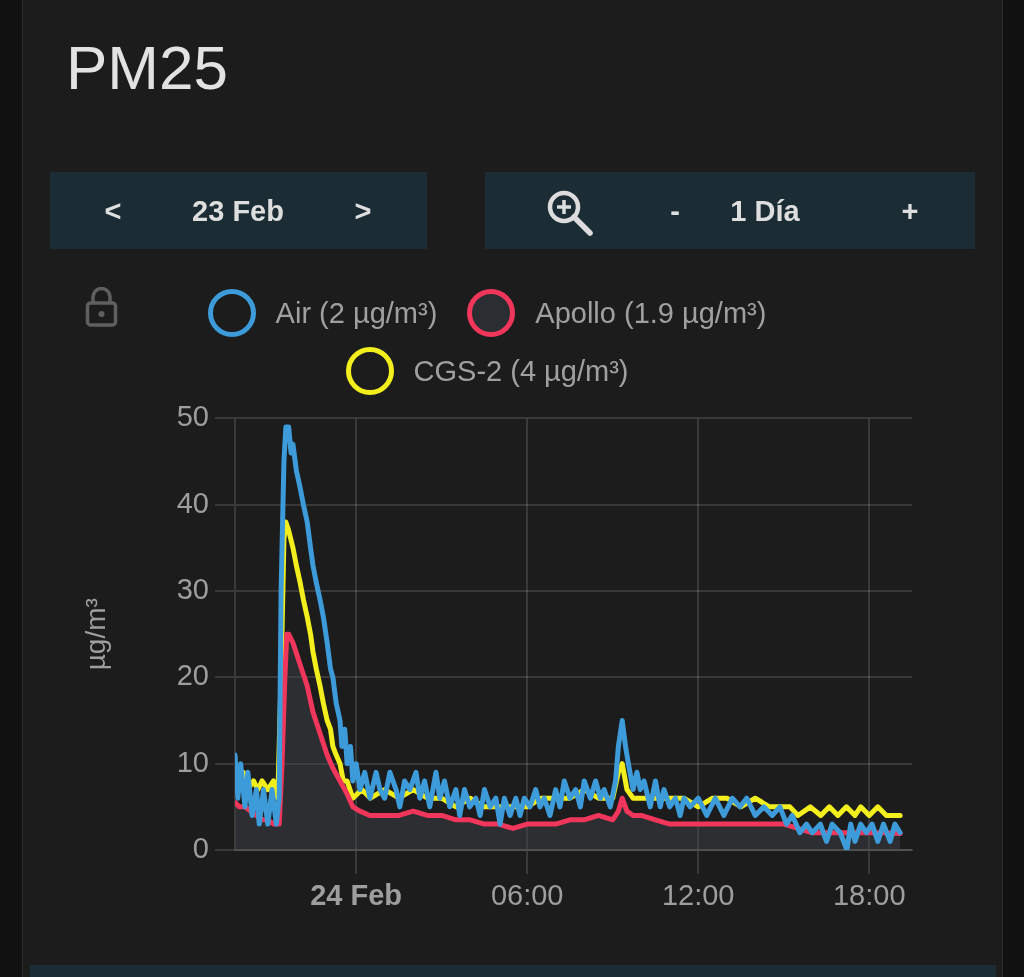 This screenshot has width=1024, height=977. Describe the element at coordinates (651, 313) in the screenshot. I see `legend-label: Apollo (1.9 µg/m³)` at that location.